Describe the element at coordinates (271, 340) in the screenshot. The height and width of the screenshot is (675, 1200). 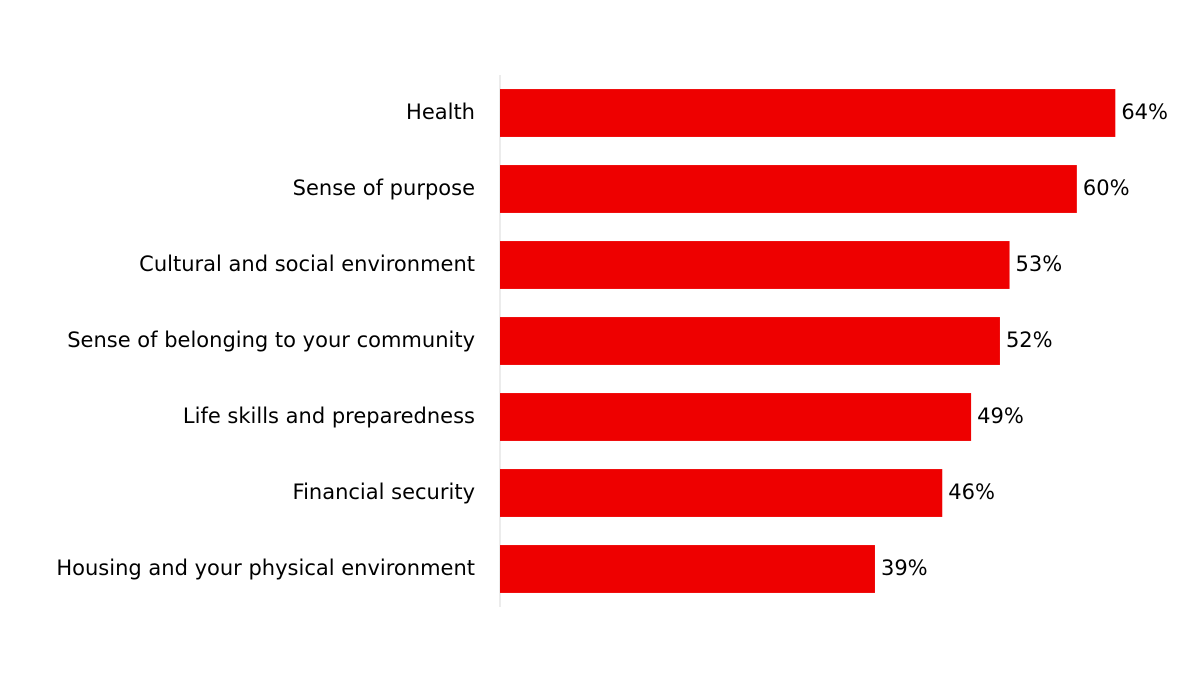
I see `category-label: Sense of belonging to your community` at that location.